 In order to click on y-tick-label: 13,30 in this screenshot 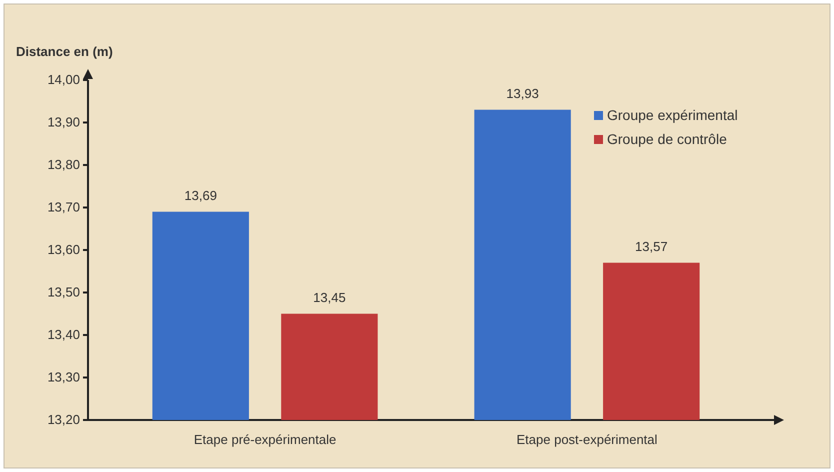, I will do `click(63, 377)`.